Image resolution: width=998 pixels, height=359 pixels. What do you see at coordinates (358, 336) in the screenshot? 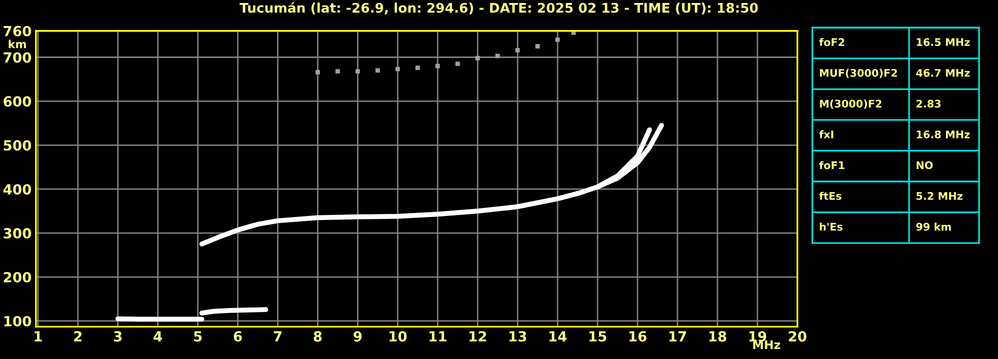
I see `x-tick-label: 9` at bounding box center [358, 336].